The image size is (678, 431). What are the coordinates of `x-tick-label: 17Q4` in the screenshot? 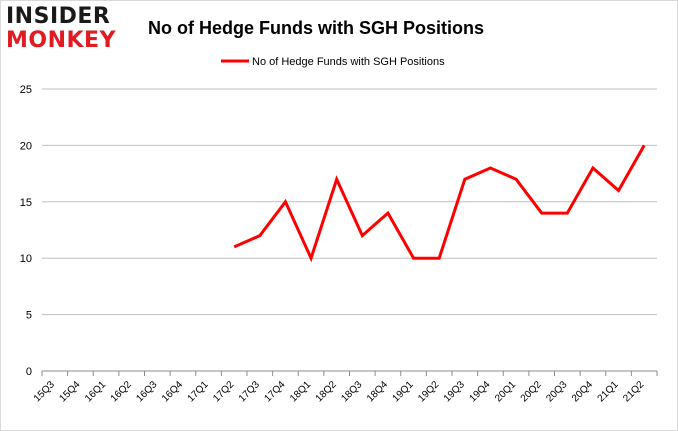 It's located at (274, 391).